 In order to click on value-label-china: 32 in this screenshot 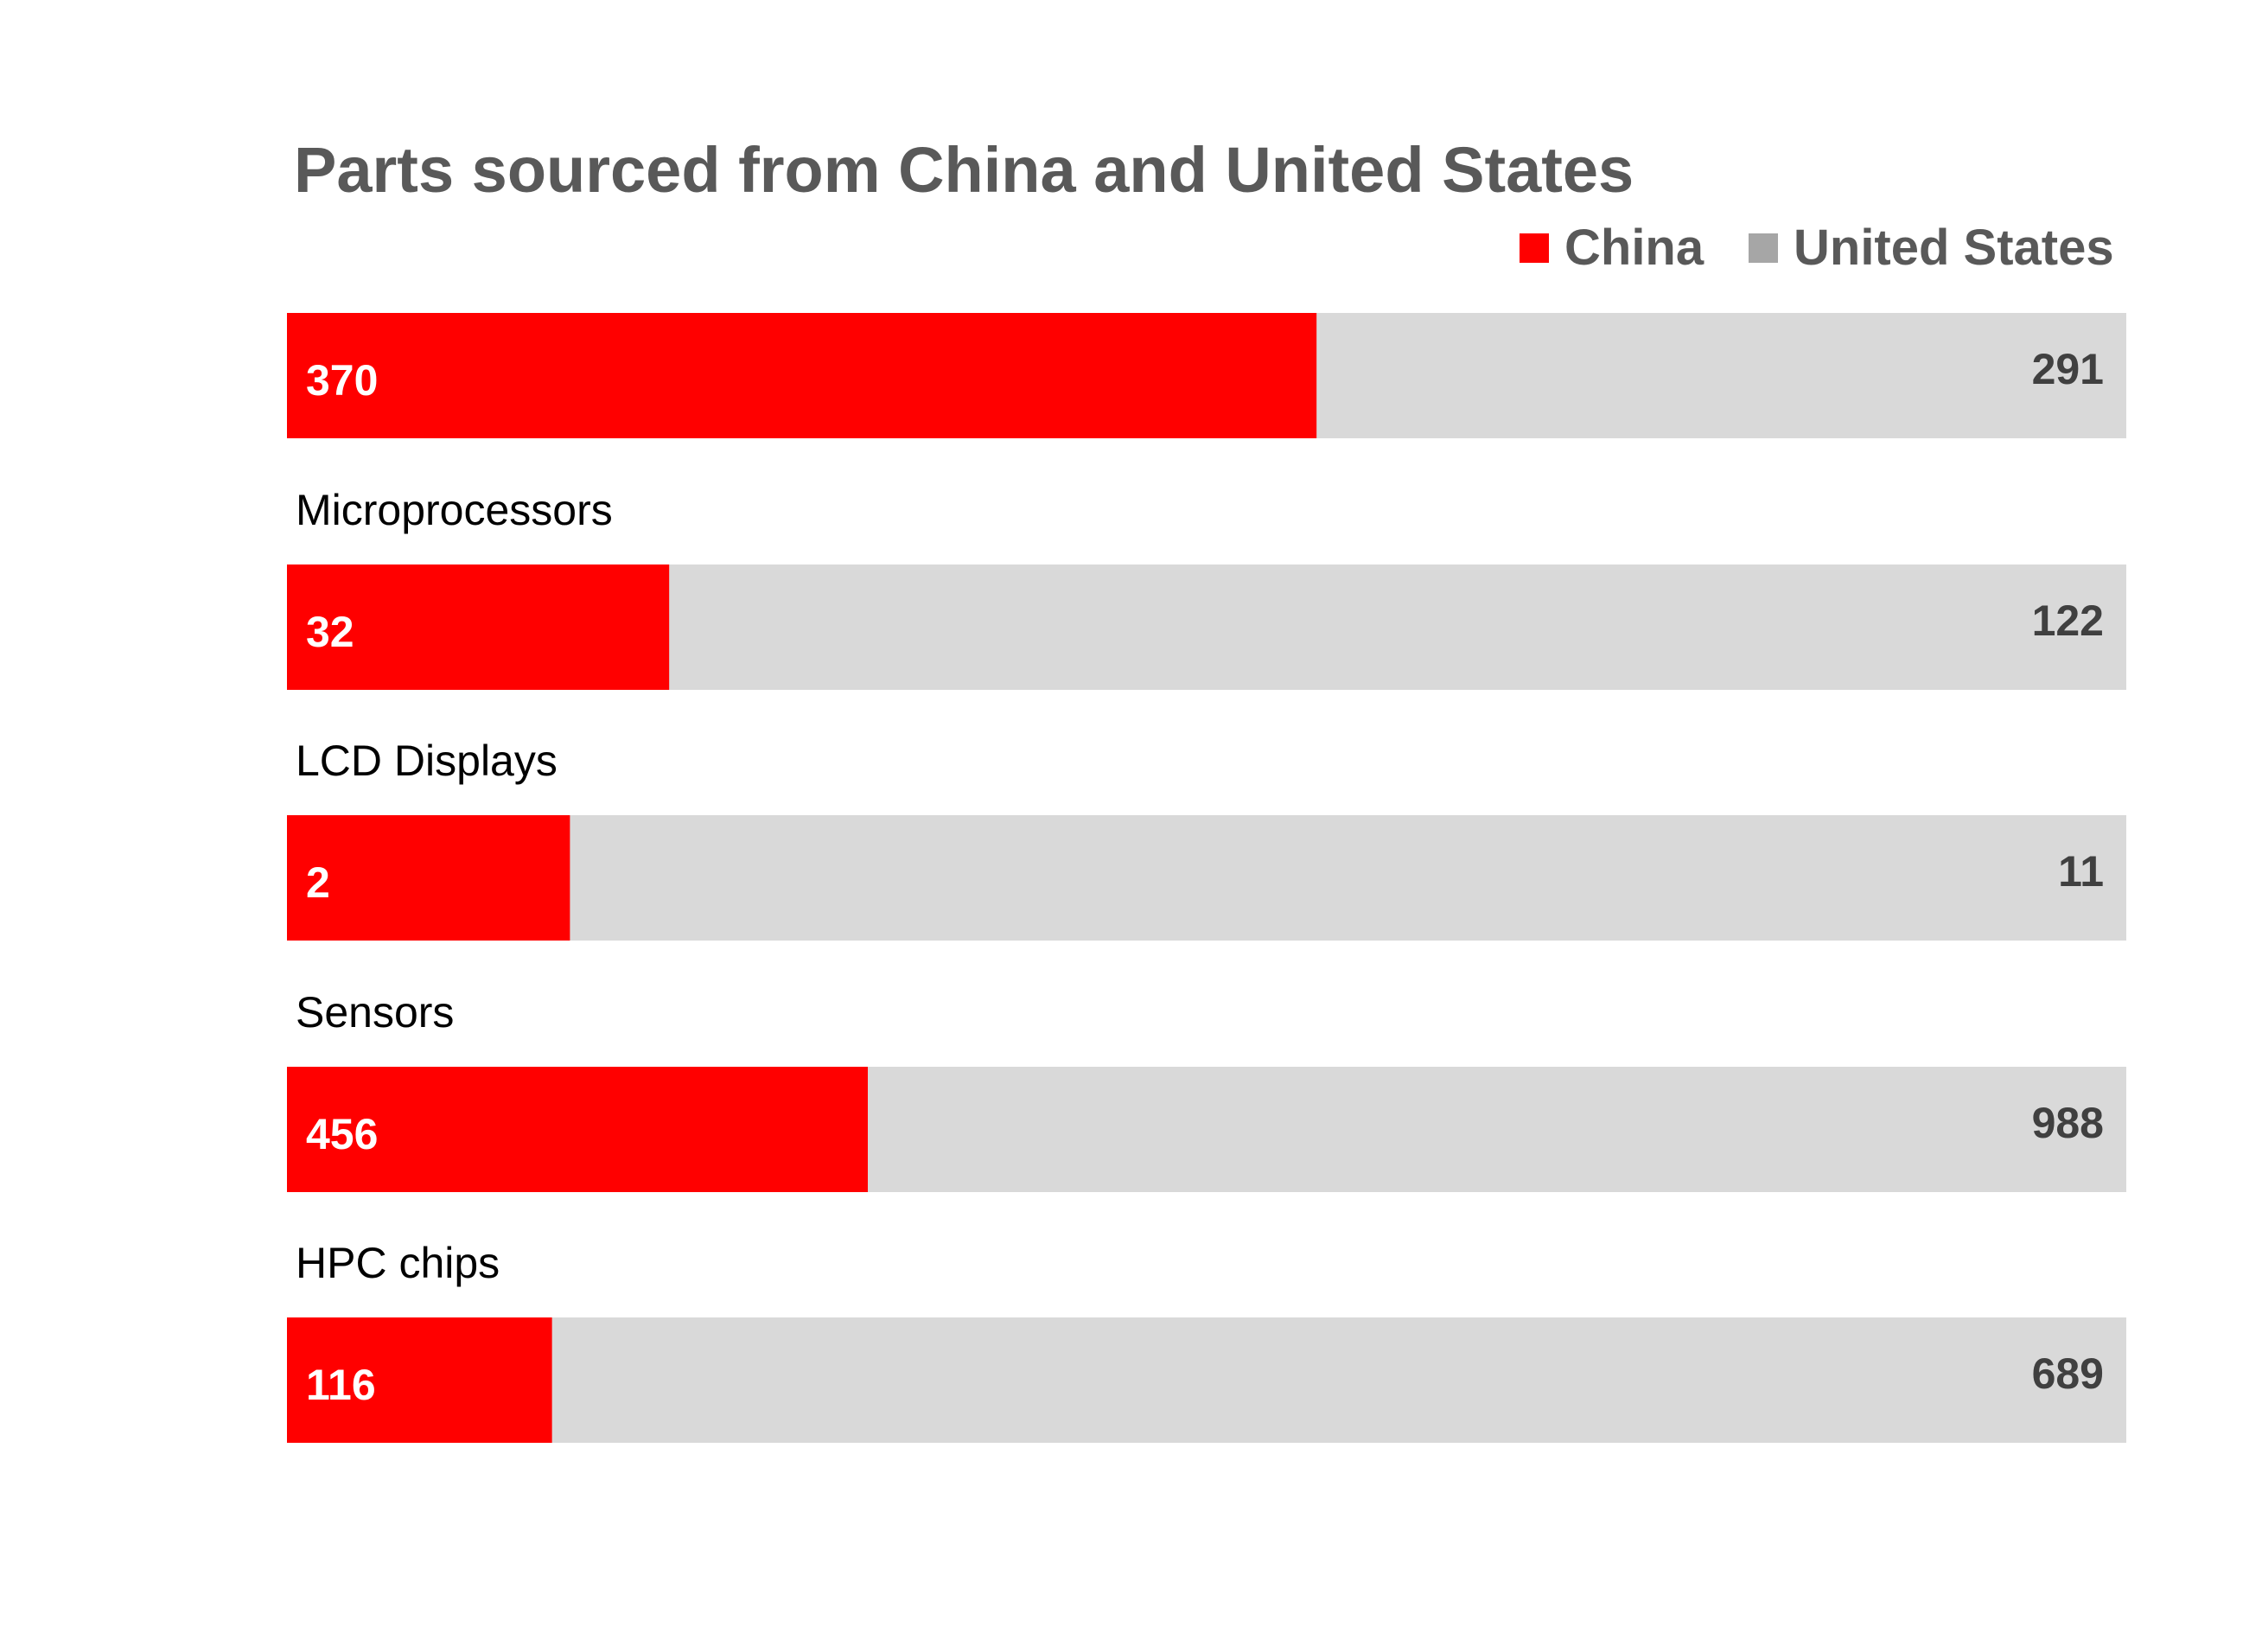, I will do `click(330, 632)`.